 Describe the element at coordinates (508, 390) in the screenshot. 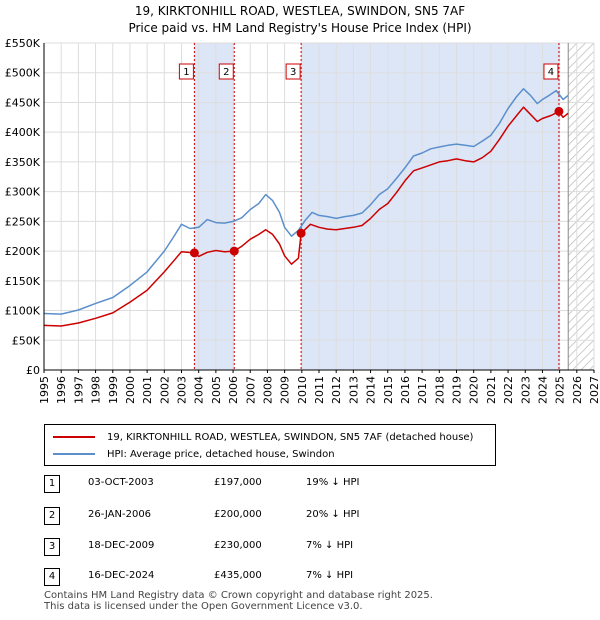

I see `x-tick-label: 2022` at that location.